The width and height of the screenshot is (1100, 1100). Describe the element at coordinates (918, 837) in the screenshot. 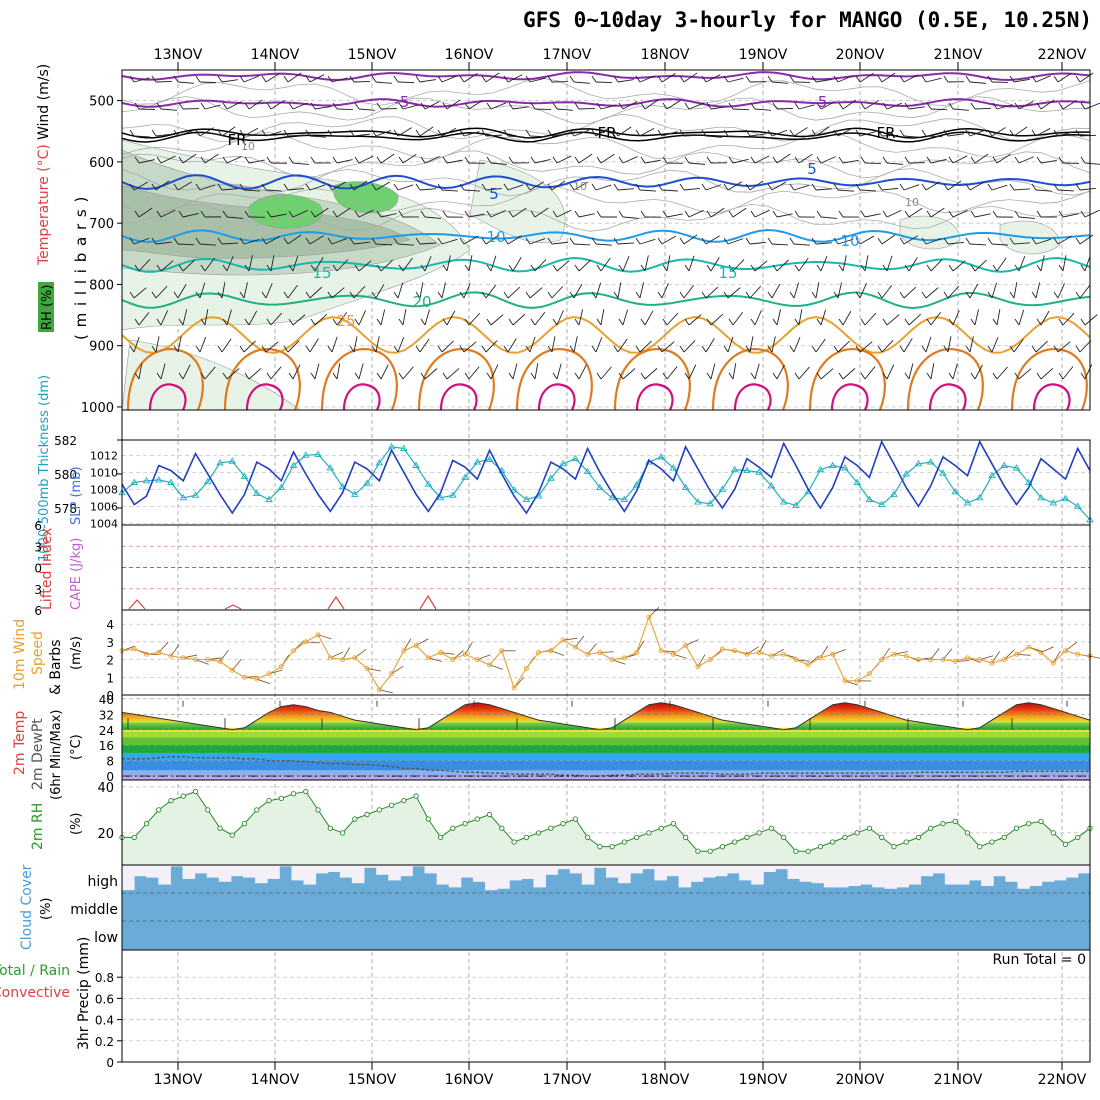

I see `rh-point` at that location.